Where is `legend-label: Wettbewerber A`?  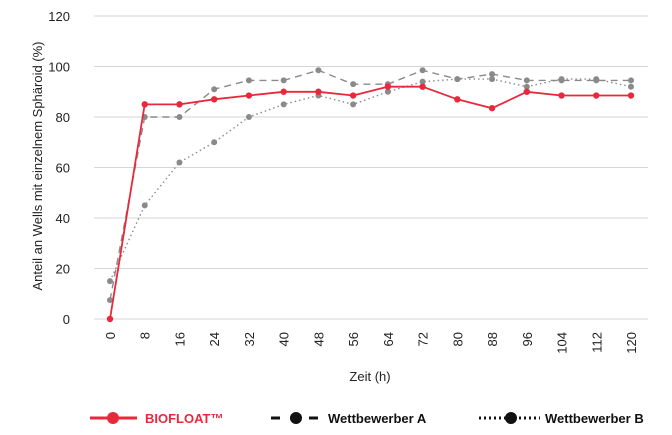 legend-label: Wettbewerber A is located at coordinates (377, 418).